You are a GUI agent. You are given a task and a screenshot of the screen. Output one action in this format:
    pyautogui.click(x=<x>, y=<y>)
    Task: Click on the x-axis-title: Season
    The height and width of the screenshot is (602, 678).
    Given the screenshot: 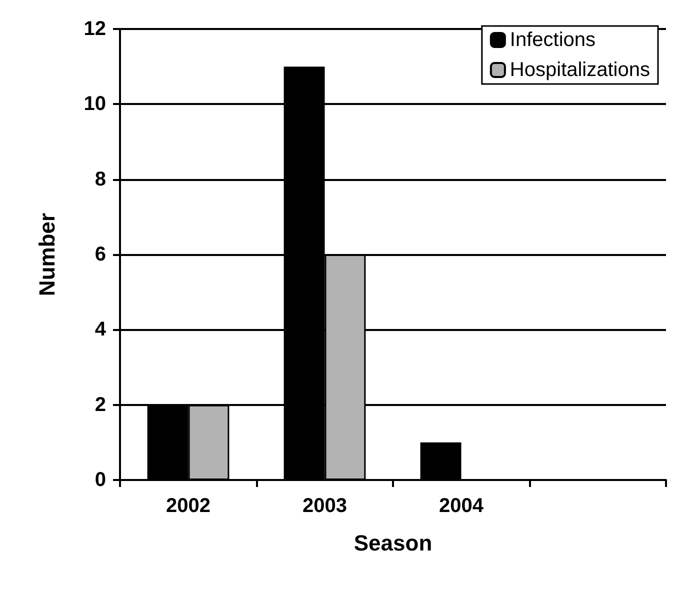 What is the action you would take?
    pyautogui.click(x=393, y=543)
    